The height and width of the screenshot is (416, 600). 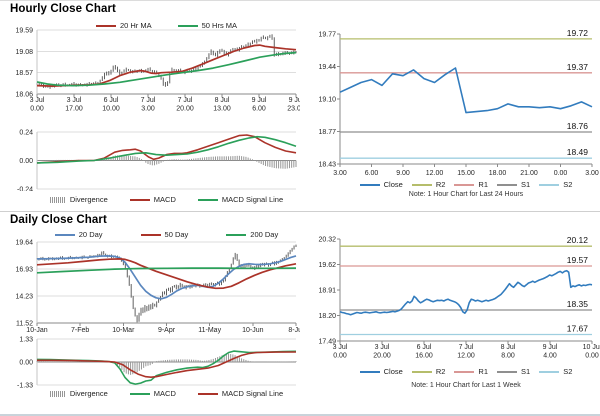 What do you see at coordinates (369, 184) in the screenshot?
I see `close-line-swatch` at bounding box center [369, 184].